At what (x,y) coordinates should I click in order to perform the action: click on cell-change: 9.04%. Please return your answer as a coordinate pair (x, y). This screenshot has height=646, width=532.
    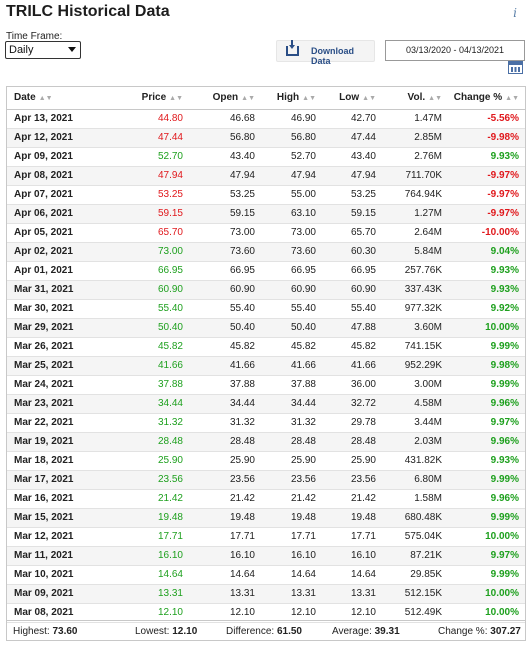
    Looking at the image, I should click on (483, 252).